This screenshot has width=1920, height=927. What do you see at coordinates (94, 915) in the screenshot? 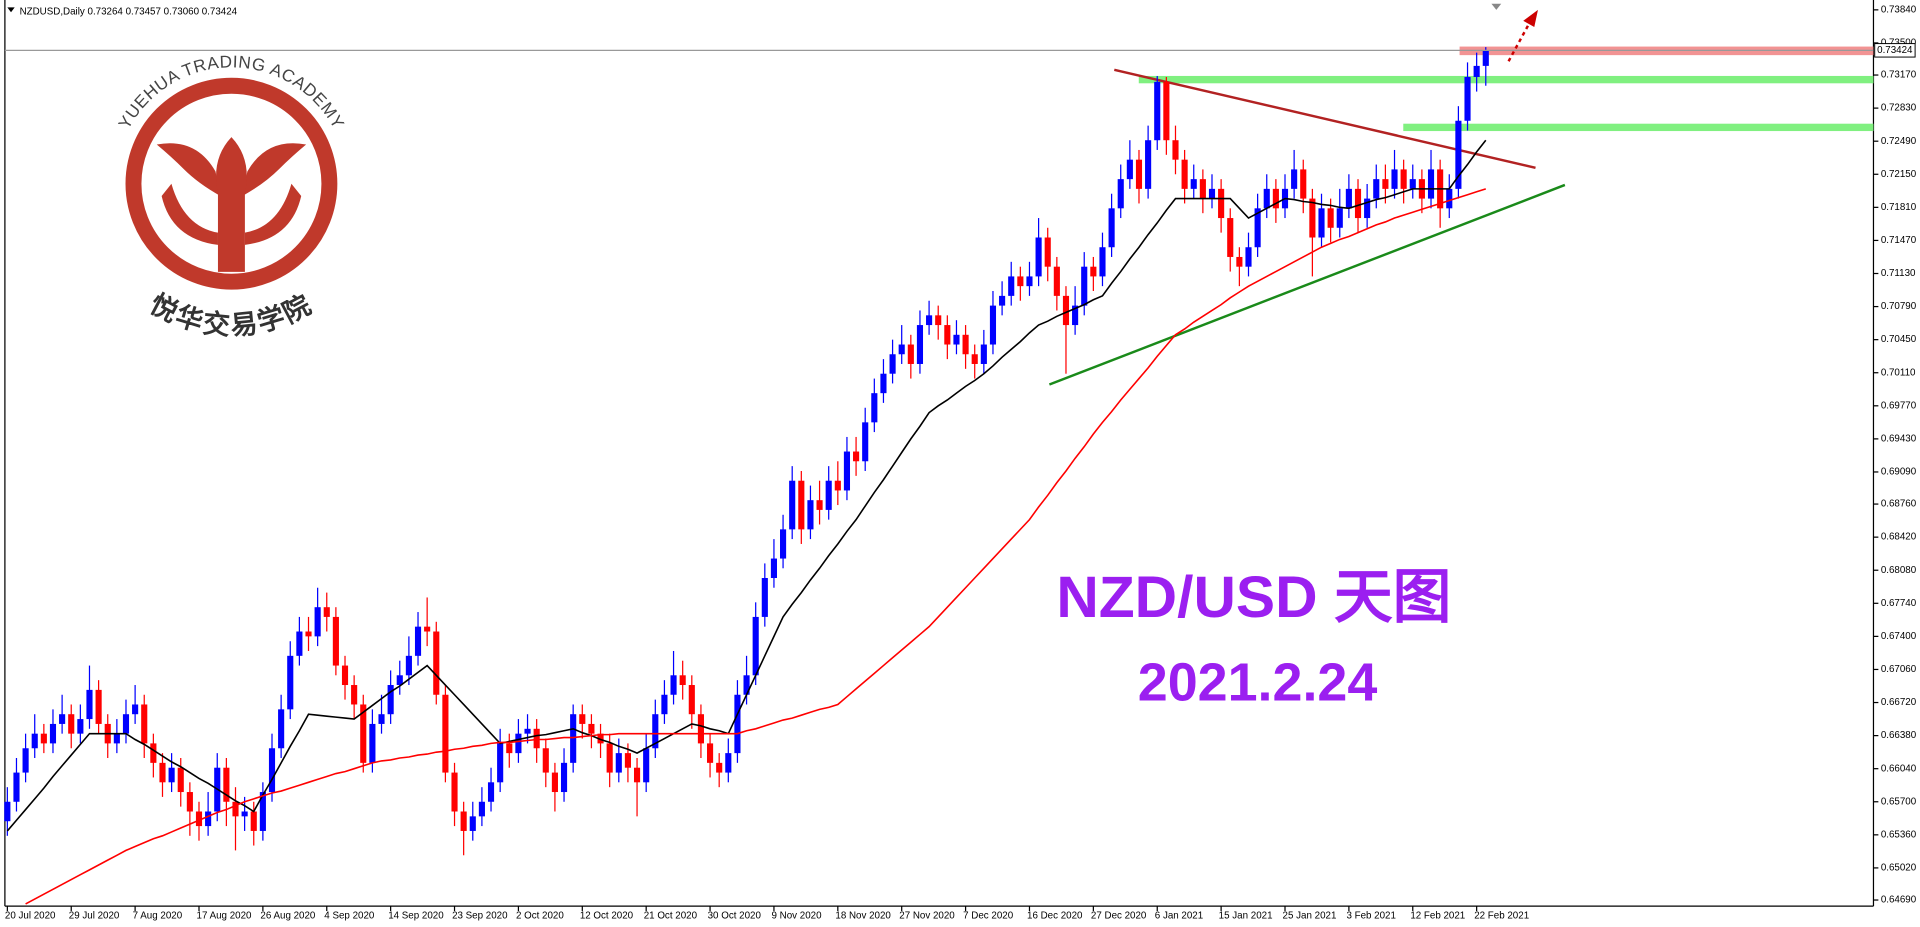
I see `x-tick-label: 29 Jul 2020` at bounding box center [94, 915].